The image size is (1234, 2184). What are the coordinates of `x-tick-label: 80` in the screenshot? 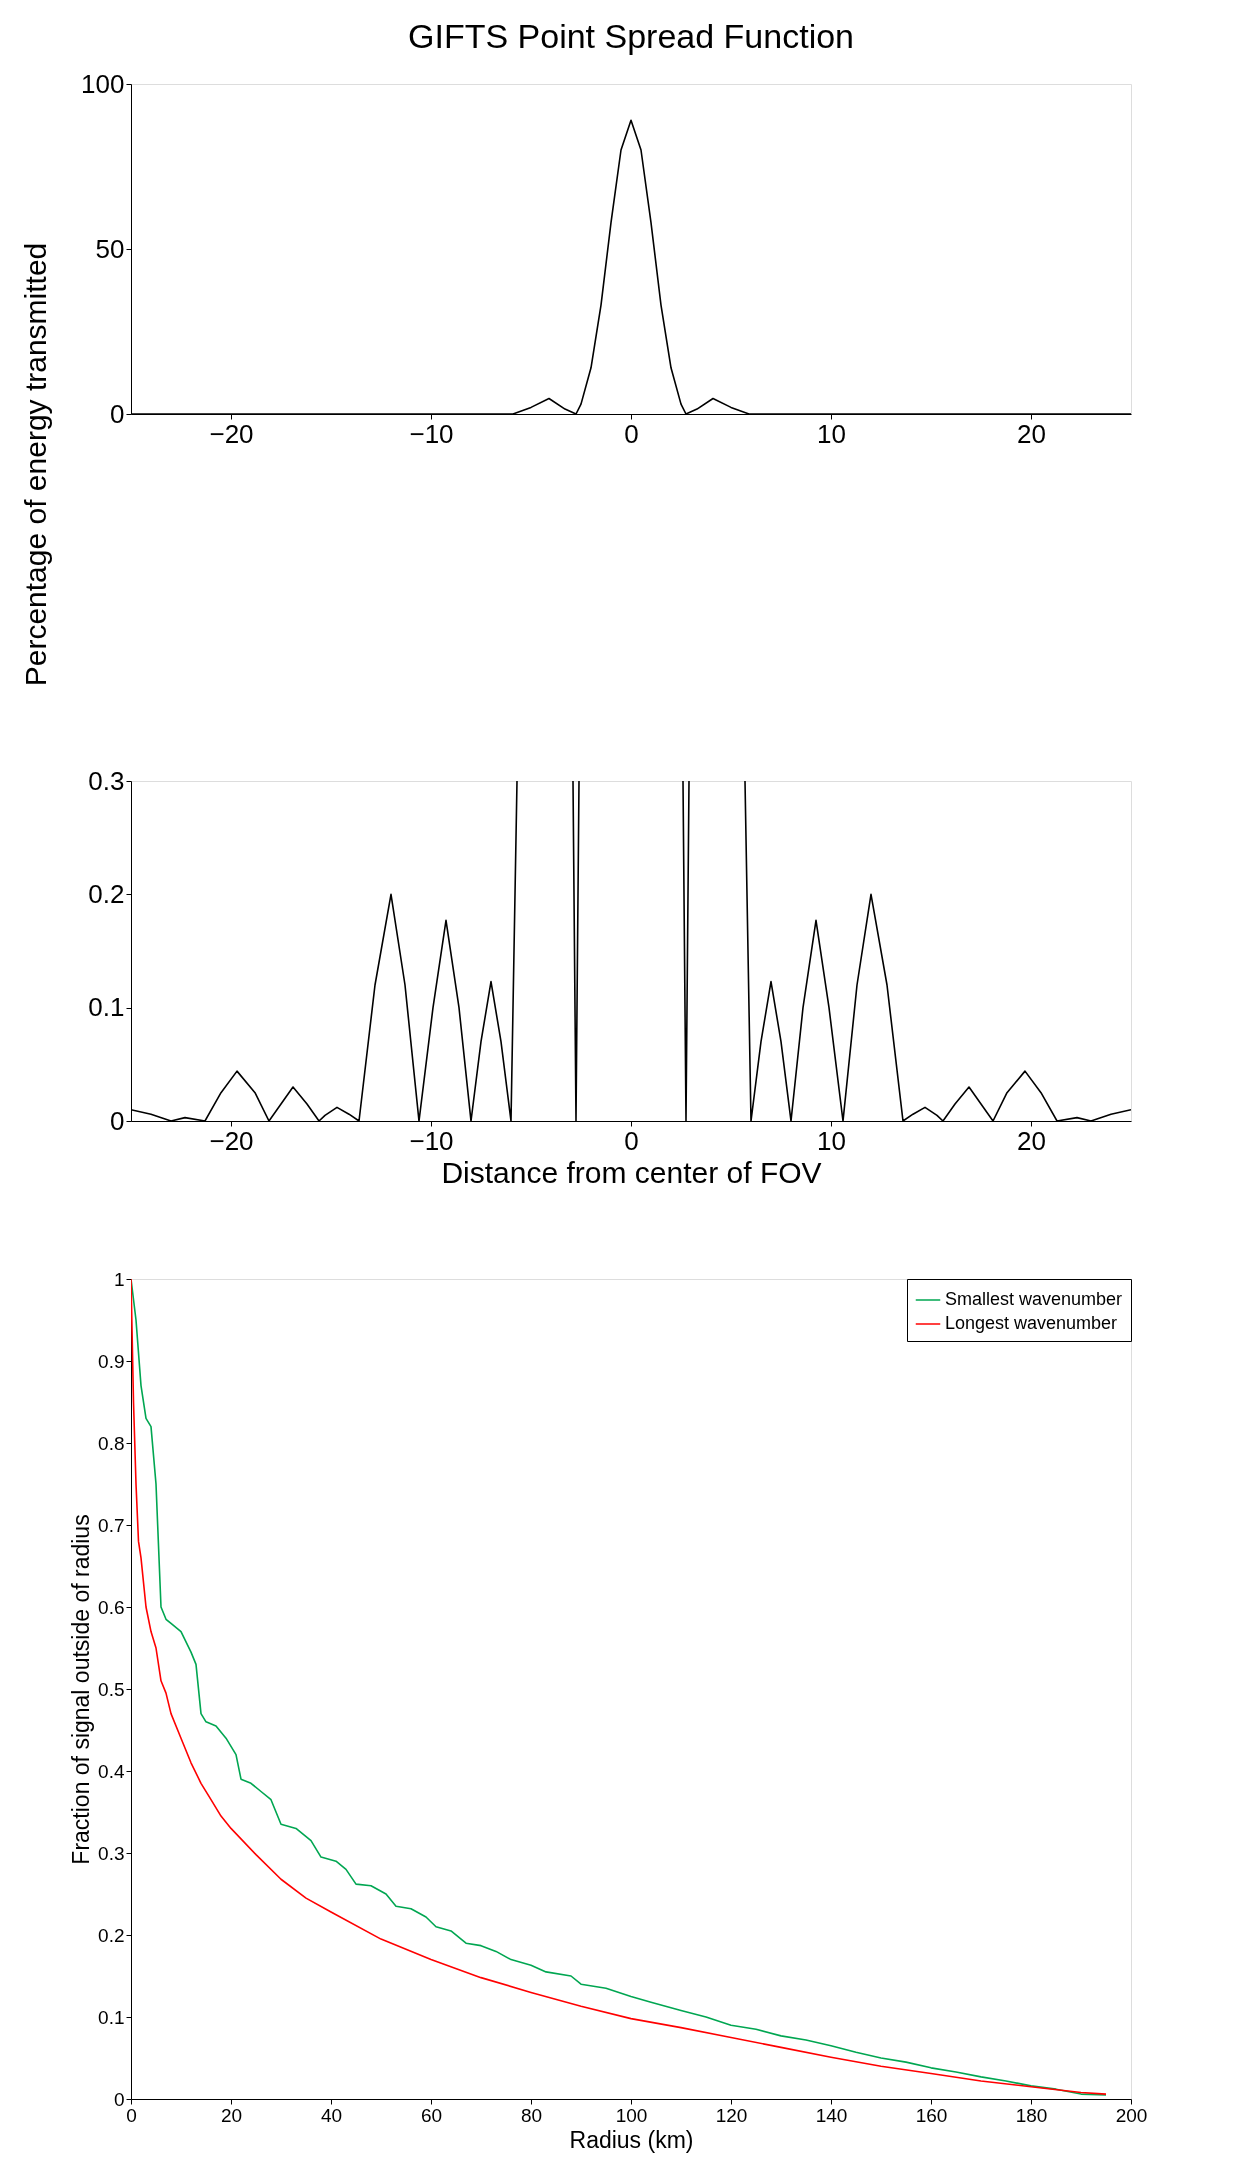 It's located at (531, 2115).